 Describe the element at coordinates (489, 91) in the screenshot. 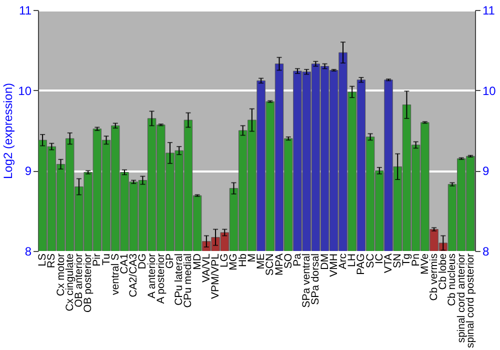

I see `y2-tick-label: 10` at that location.